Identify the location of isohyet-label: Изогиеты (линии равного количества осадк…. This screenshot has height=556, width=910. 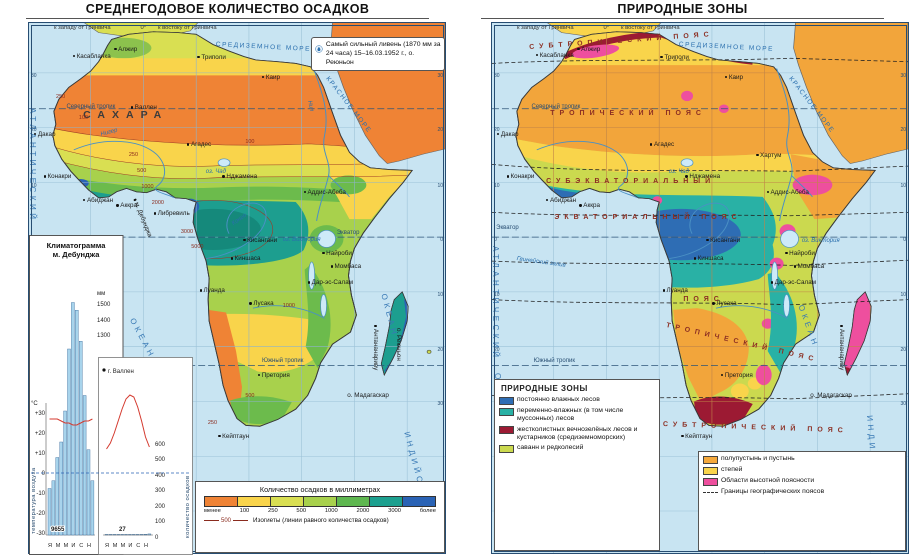
(321, 520).